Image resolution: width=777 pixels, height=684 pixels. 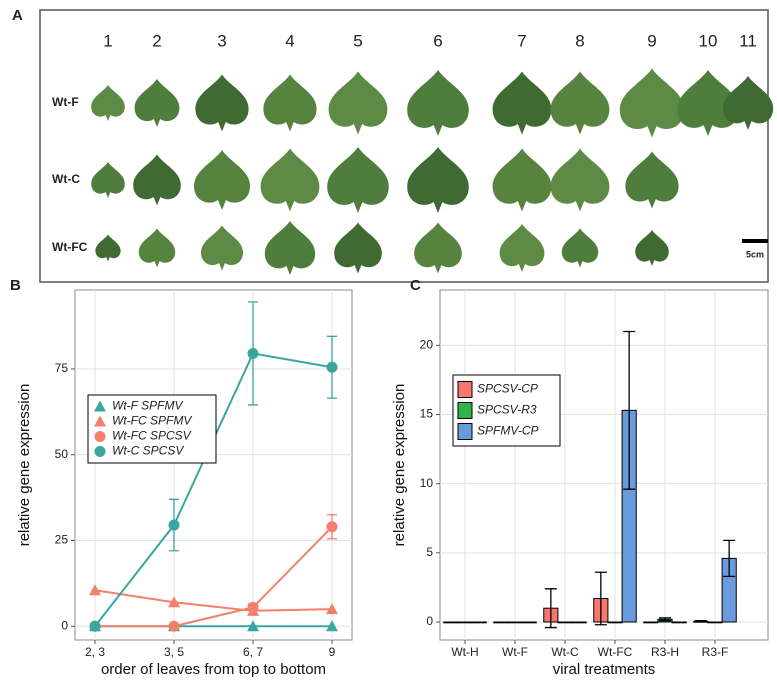 What do you see at coordinates (65, 102) in the screenshot?
I see `row-label: Wt-F` at bounding box center [65, 102].